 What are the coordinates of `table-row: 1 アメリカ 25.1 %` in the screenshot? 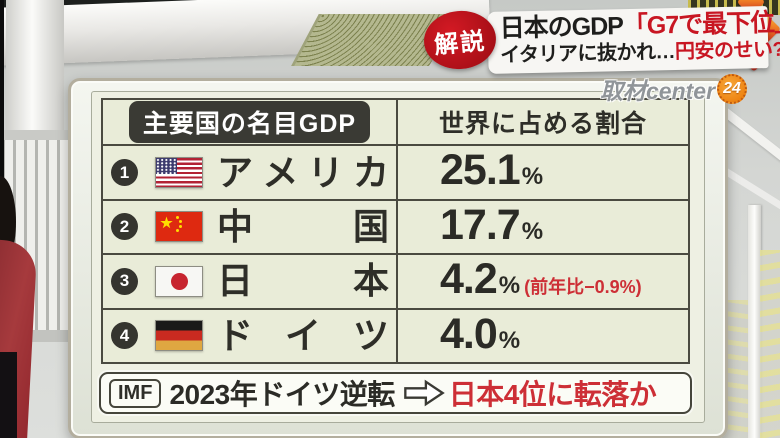 It's located at (395, 172).